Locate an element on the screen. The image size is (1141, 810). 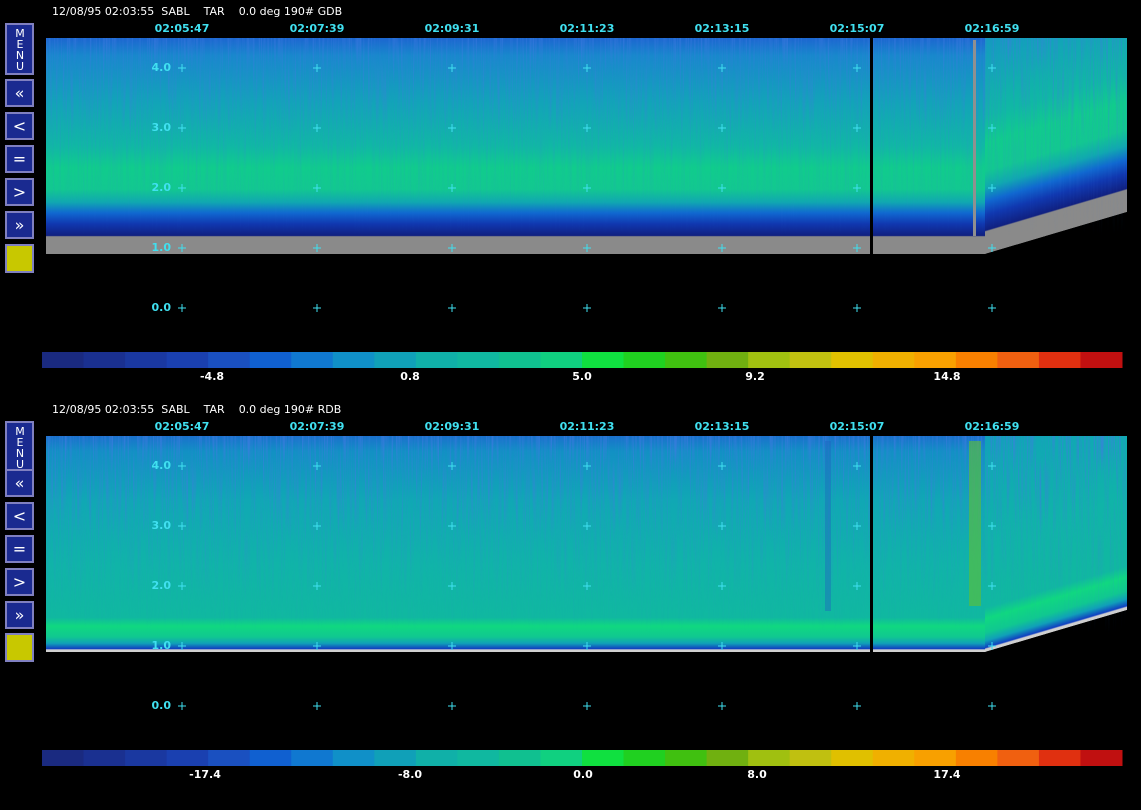
scale-label: 0.0 is located at coordinates (583, 774).